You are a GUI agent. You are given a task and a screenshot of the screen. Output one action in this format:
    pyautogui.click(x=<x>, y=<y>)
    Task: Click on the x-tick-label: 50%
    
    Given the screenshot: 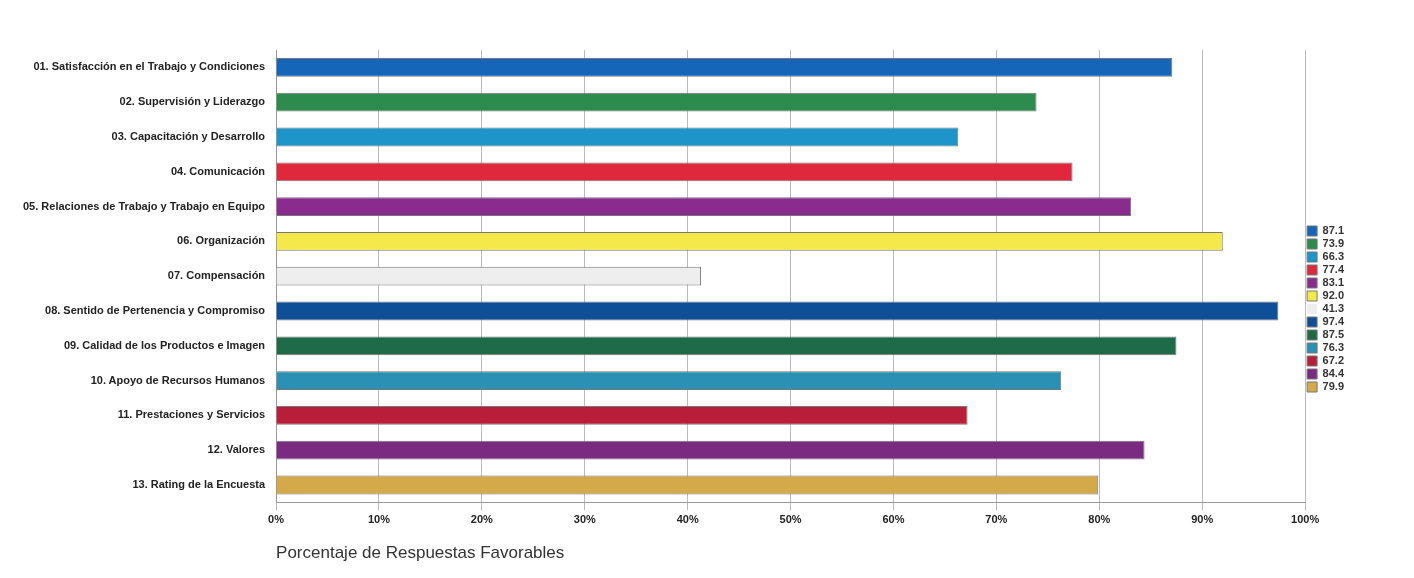 What is the action you would take?
    pyautogui.click(x=790, y=519)
    